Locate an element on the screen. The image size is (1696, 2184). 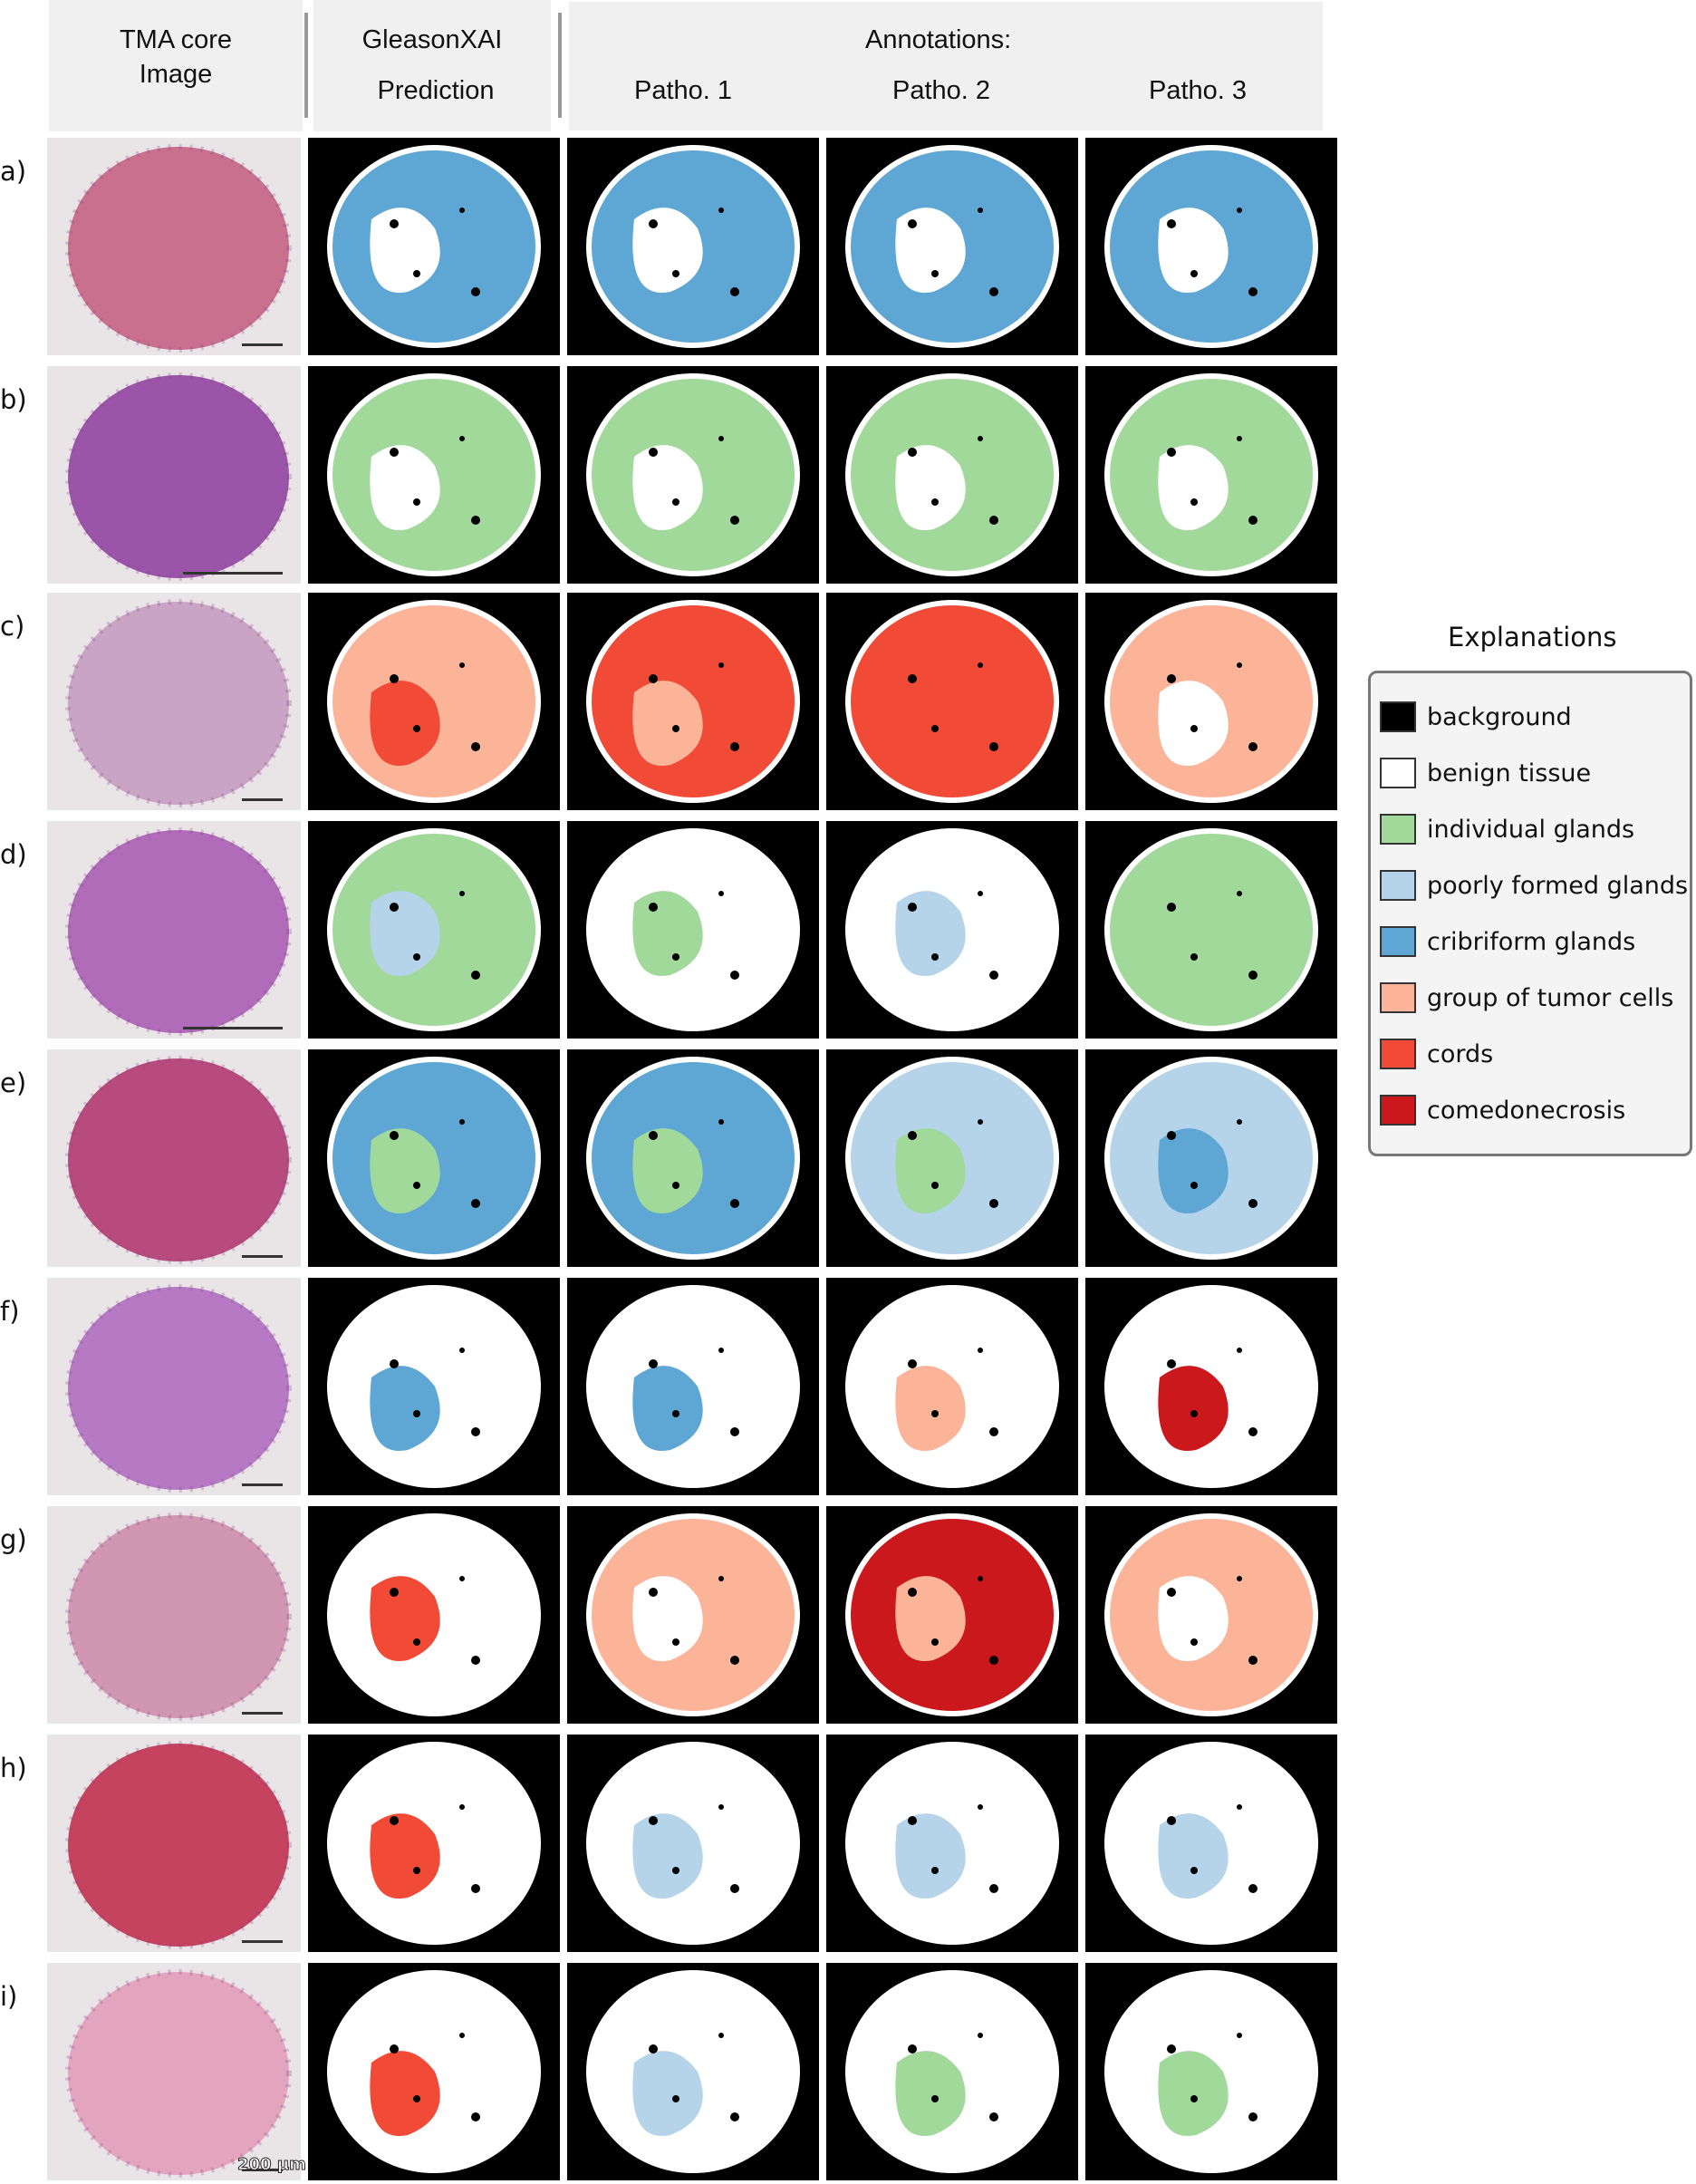
header-patho-2: Patho. 2 is located at coordinates (942, 90).